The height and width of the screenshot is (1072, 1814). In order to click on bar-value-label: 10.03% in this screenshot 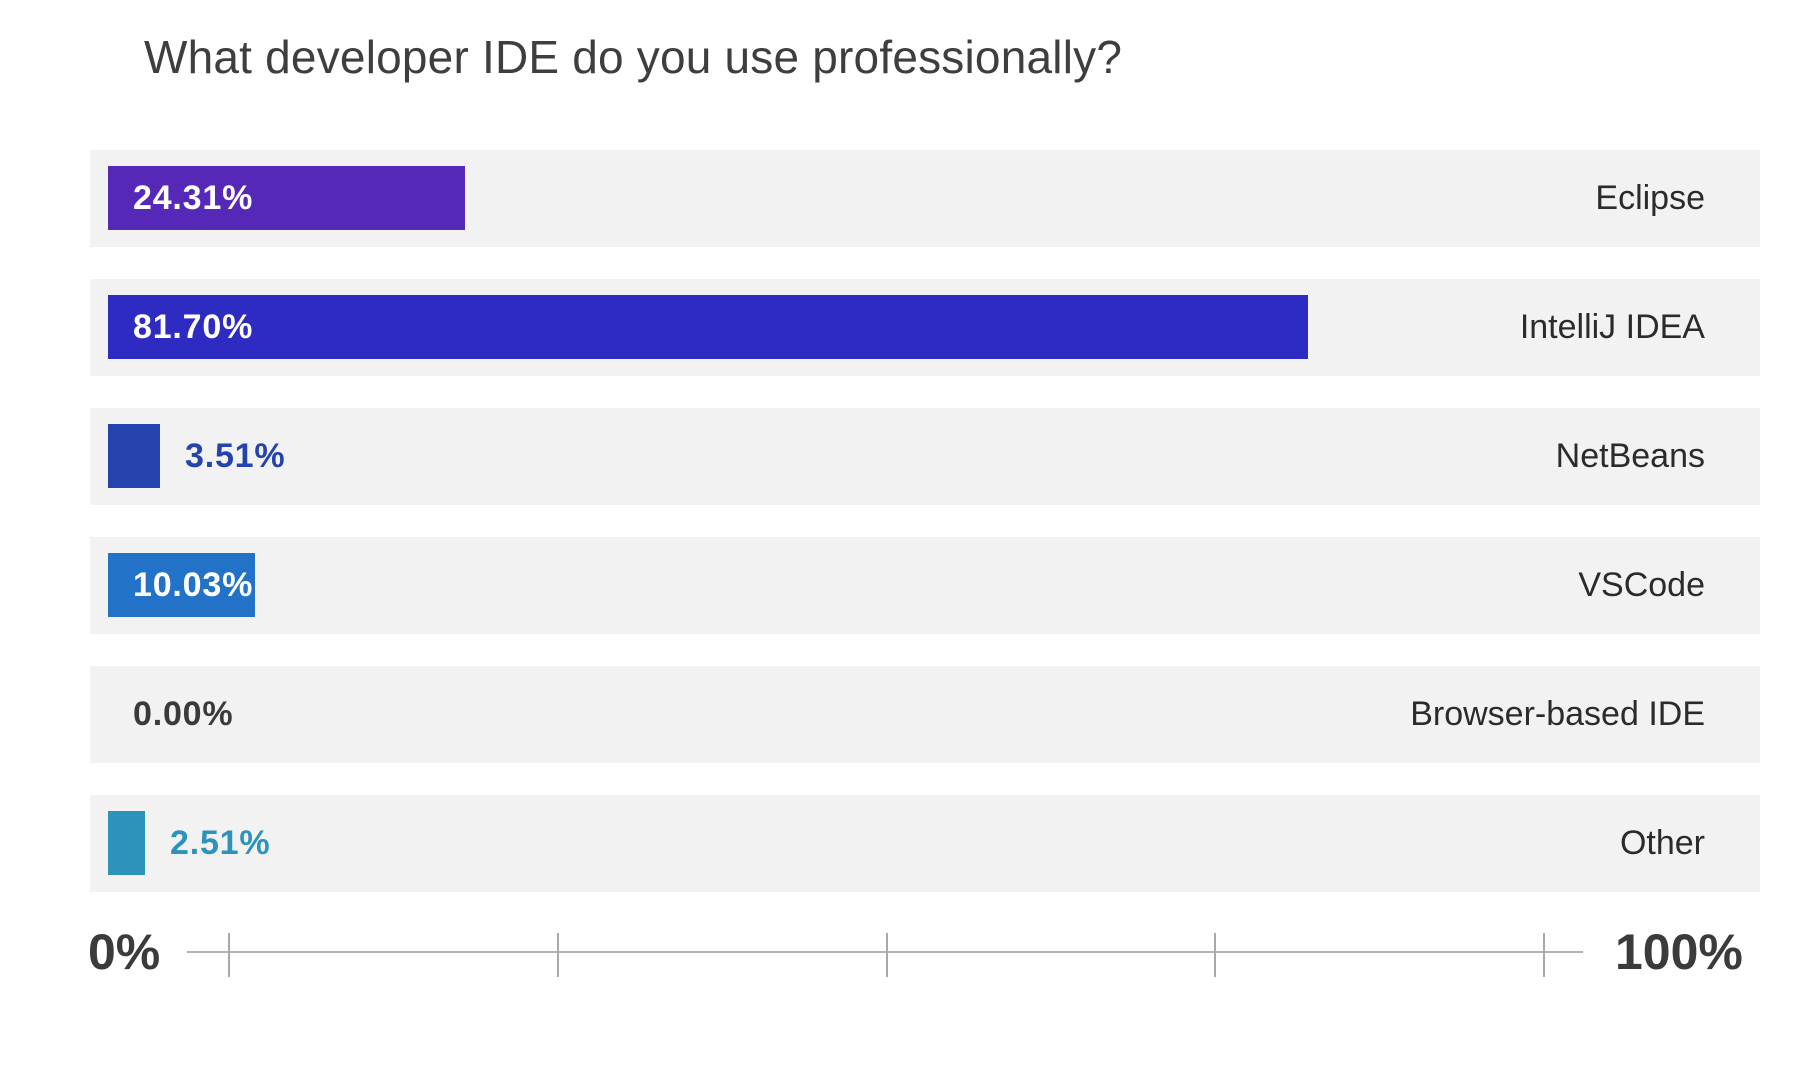, I will do `click(193, 585)`.